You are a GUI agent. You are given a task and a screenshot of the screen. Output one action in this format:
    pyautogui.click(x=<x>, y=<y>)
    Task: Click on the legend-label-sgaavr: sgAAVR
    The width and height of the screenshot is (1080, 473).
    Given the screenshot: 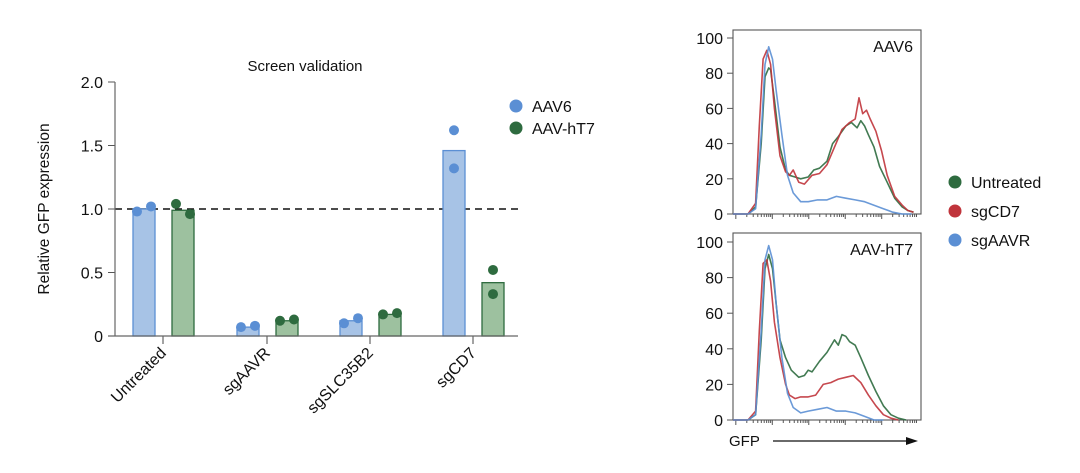 What is the action you would take?
    pyautogui.click(x=1000, y=241)
    